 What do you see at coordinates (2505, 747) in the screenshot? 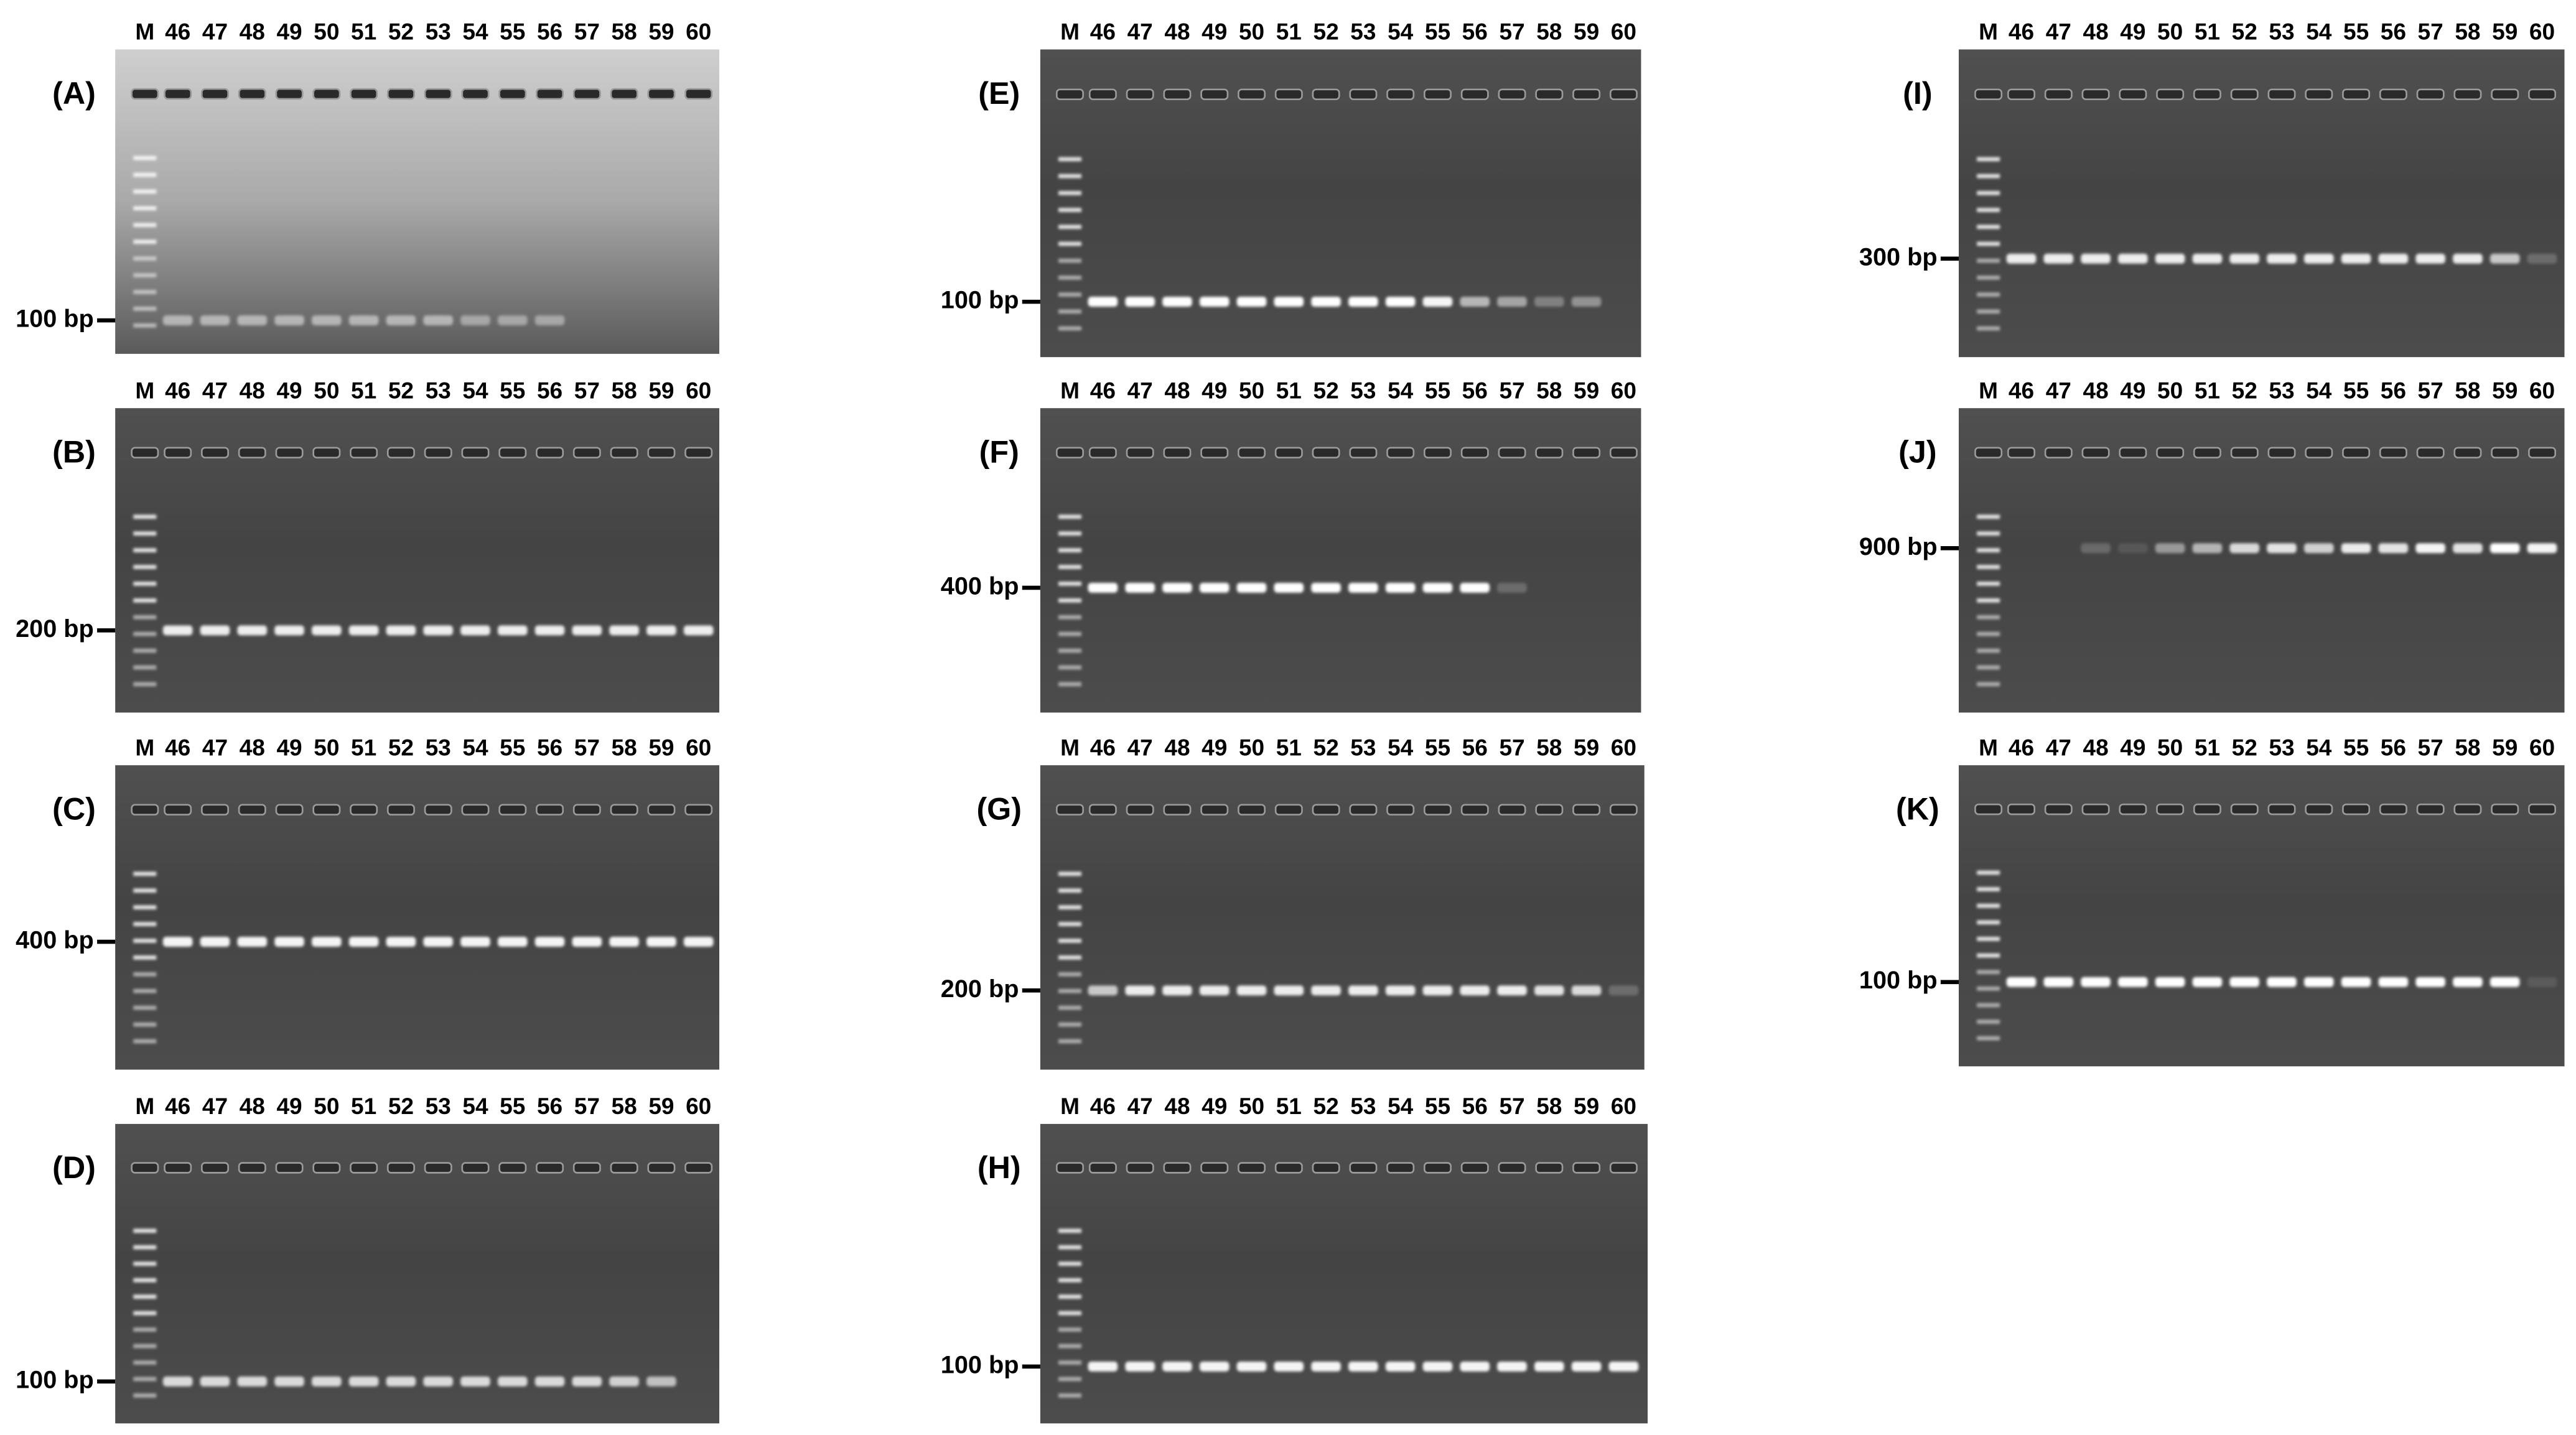
I see `lane-label: 59` at bounding box center [2505, 747].